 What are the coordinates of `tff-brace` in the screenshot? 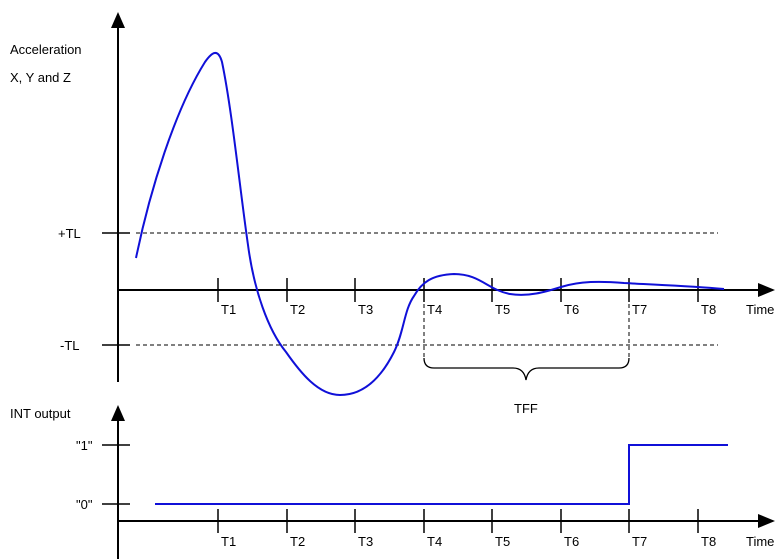 It's located at (526, 369).